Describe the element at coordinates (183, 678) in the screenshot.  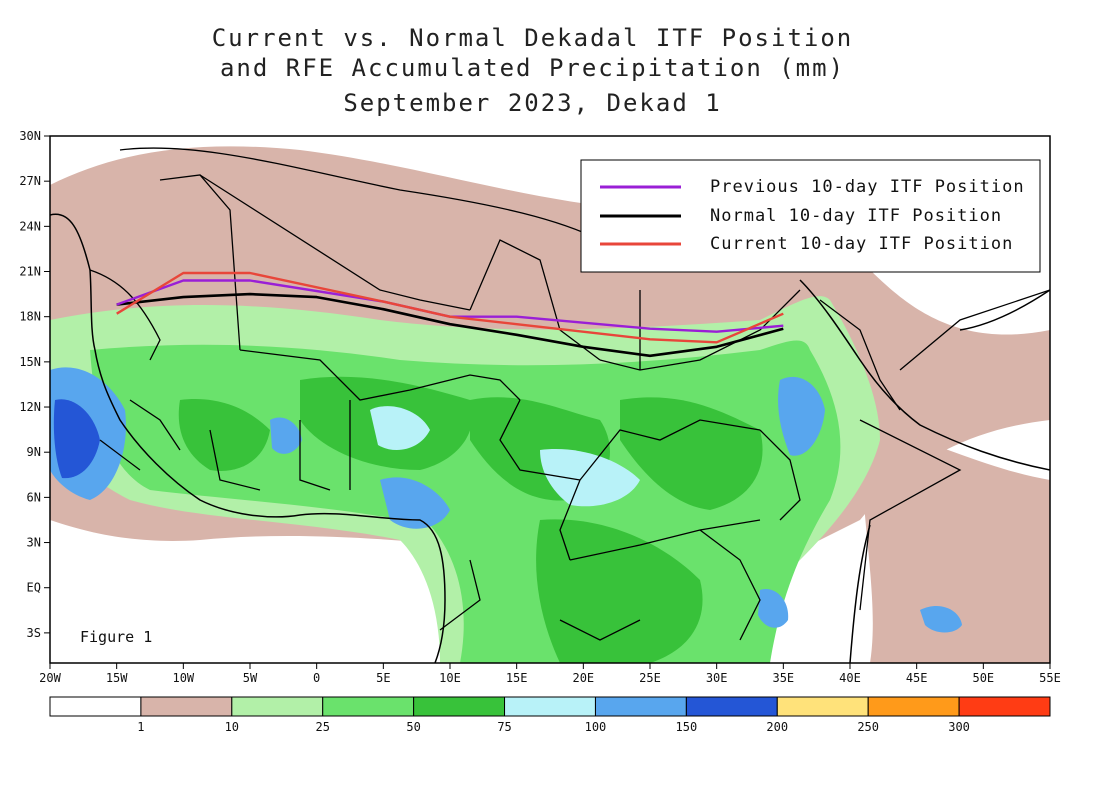
I see `lon-tick-label: 10W` at that location.